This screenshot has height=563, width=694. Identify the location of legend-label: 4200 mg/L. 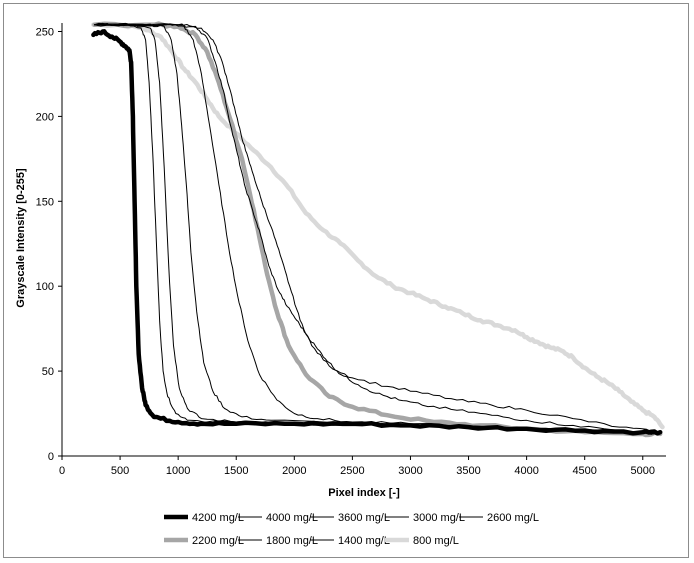
(218, 518).